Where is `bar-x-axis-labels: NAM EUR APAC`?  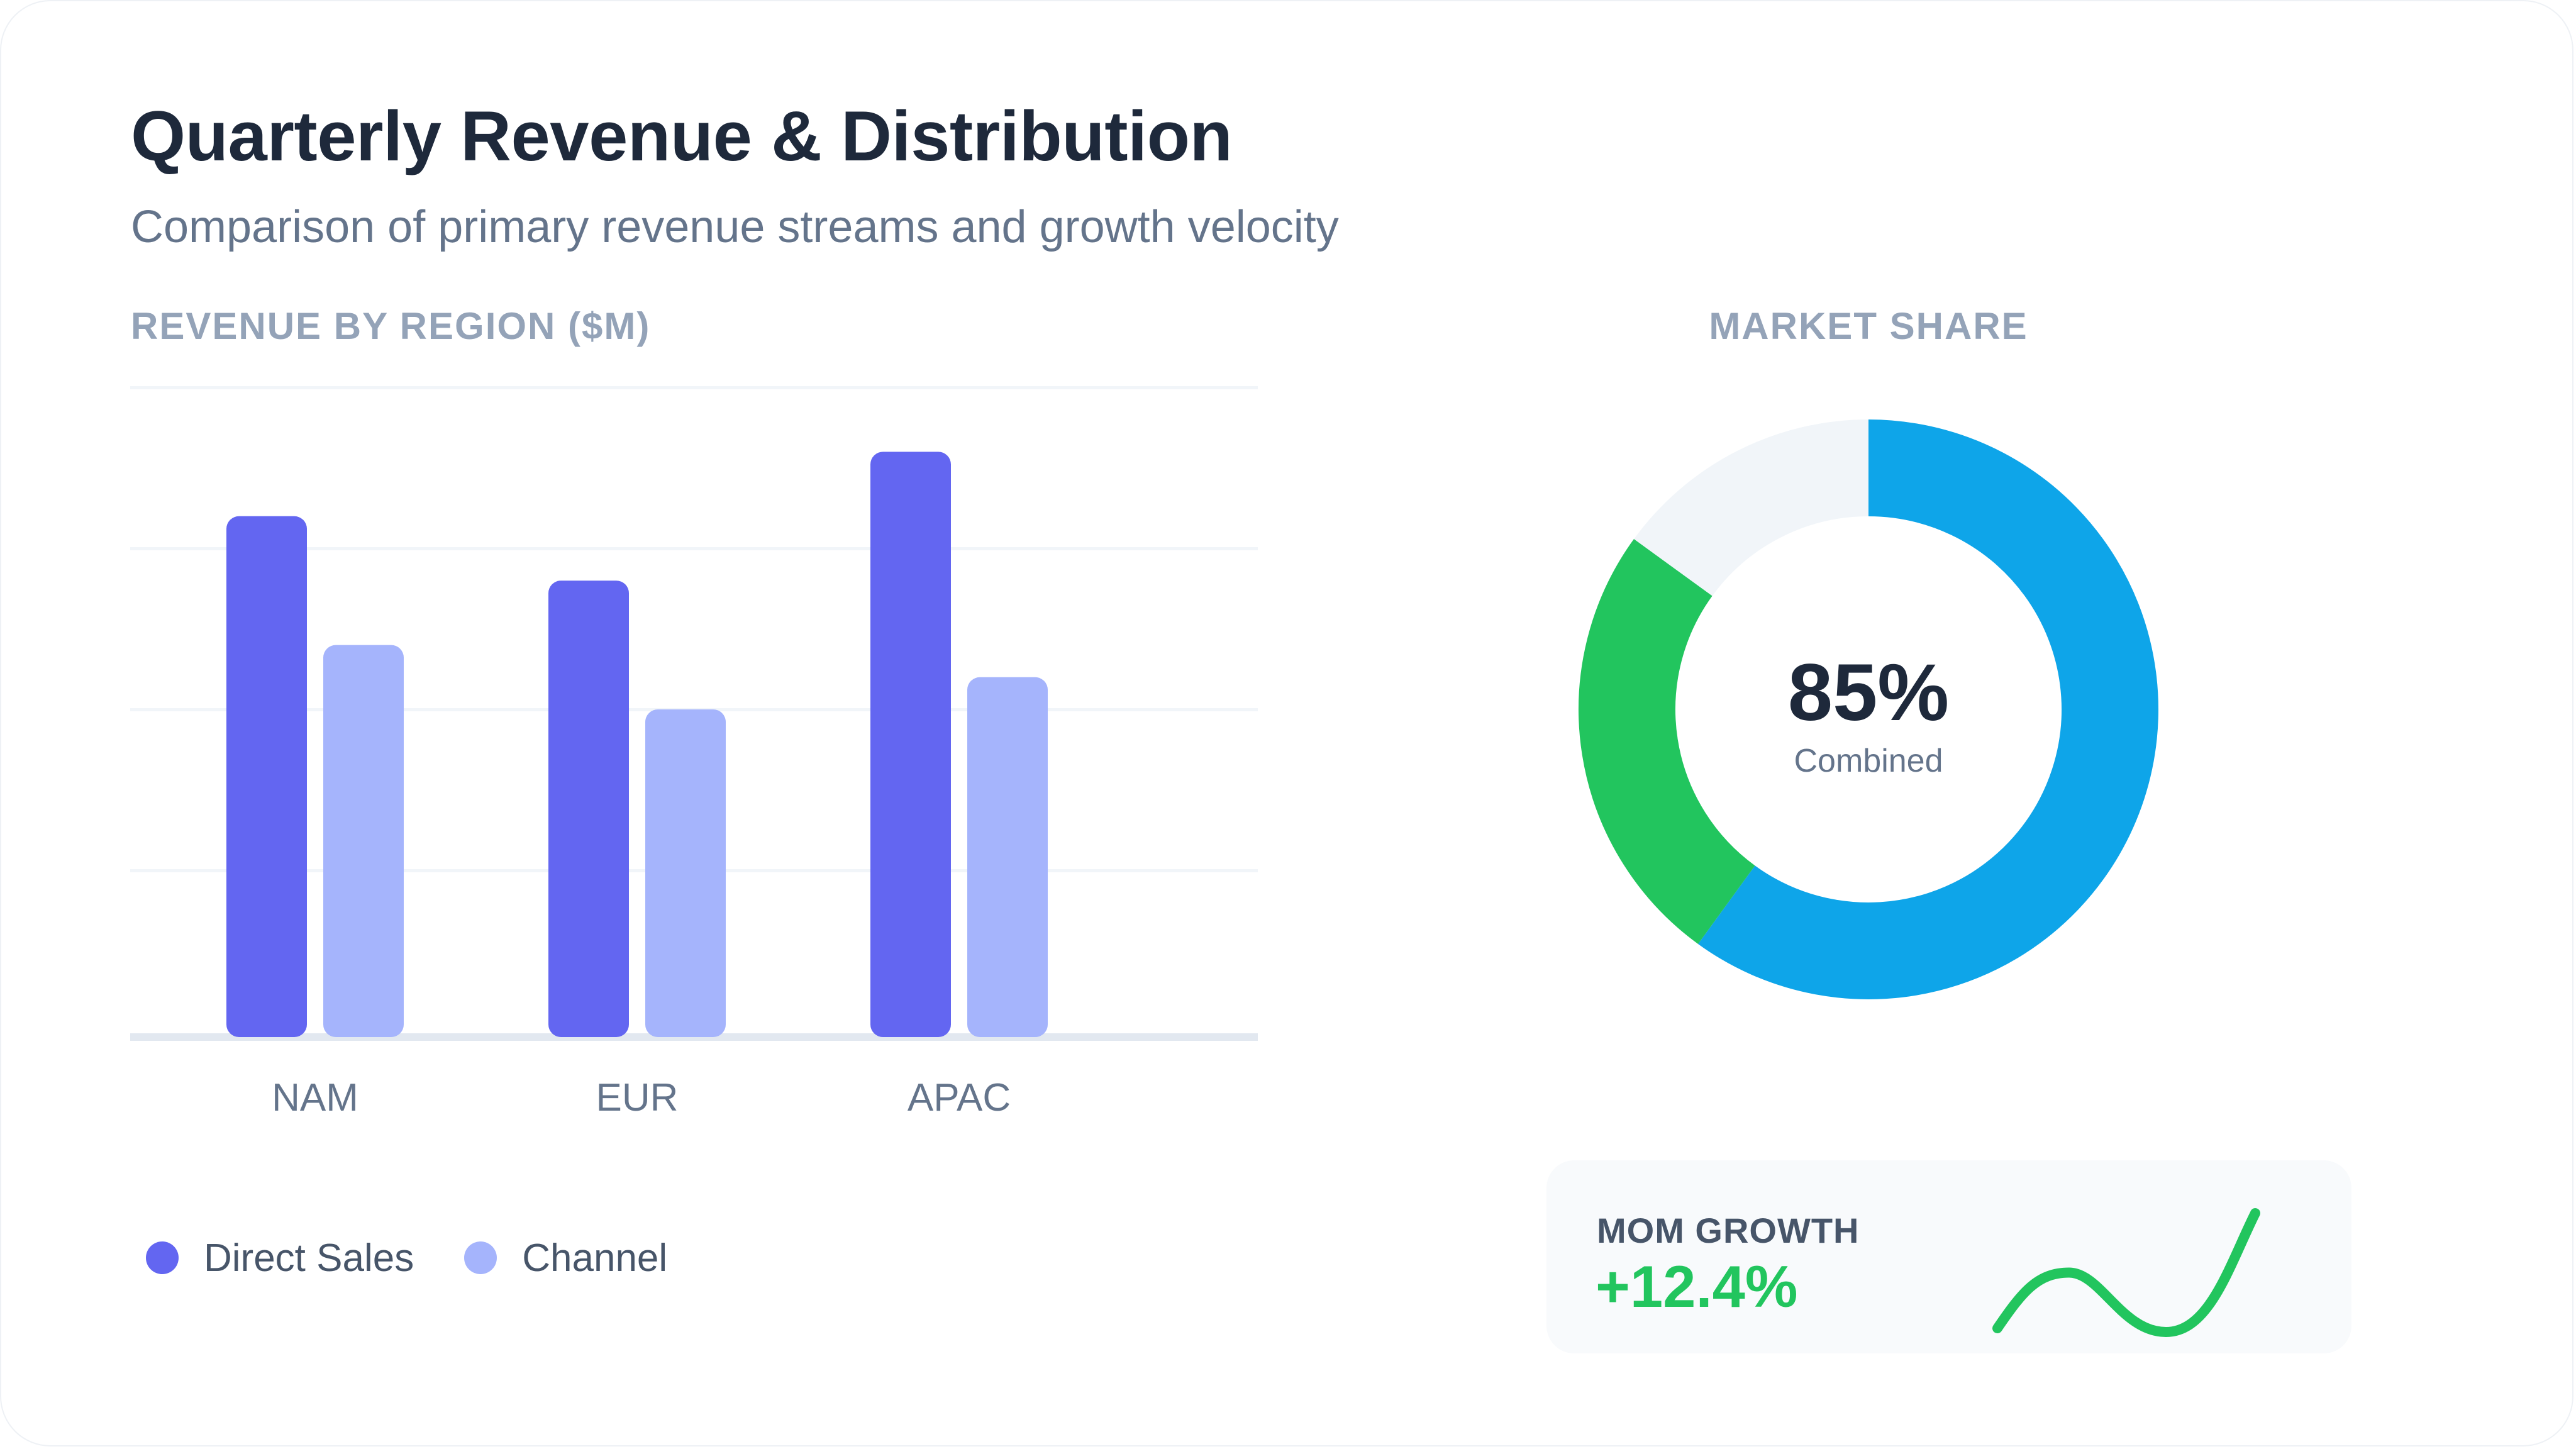 bar-x-axis-labels: NAM EUR APAC is located at coordinates (641, 1097).